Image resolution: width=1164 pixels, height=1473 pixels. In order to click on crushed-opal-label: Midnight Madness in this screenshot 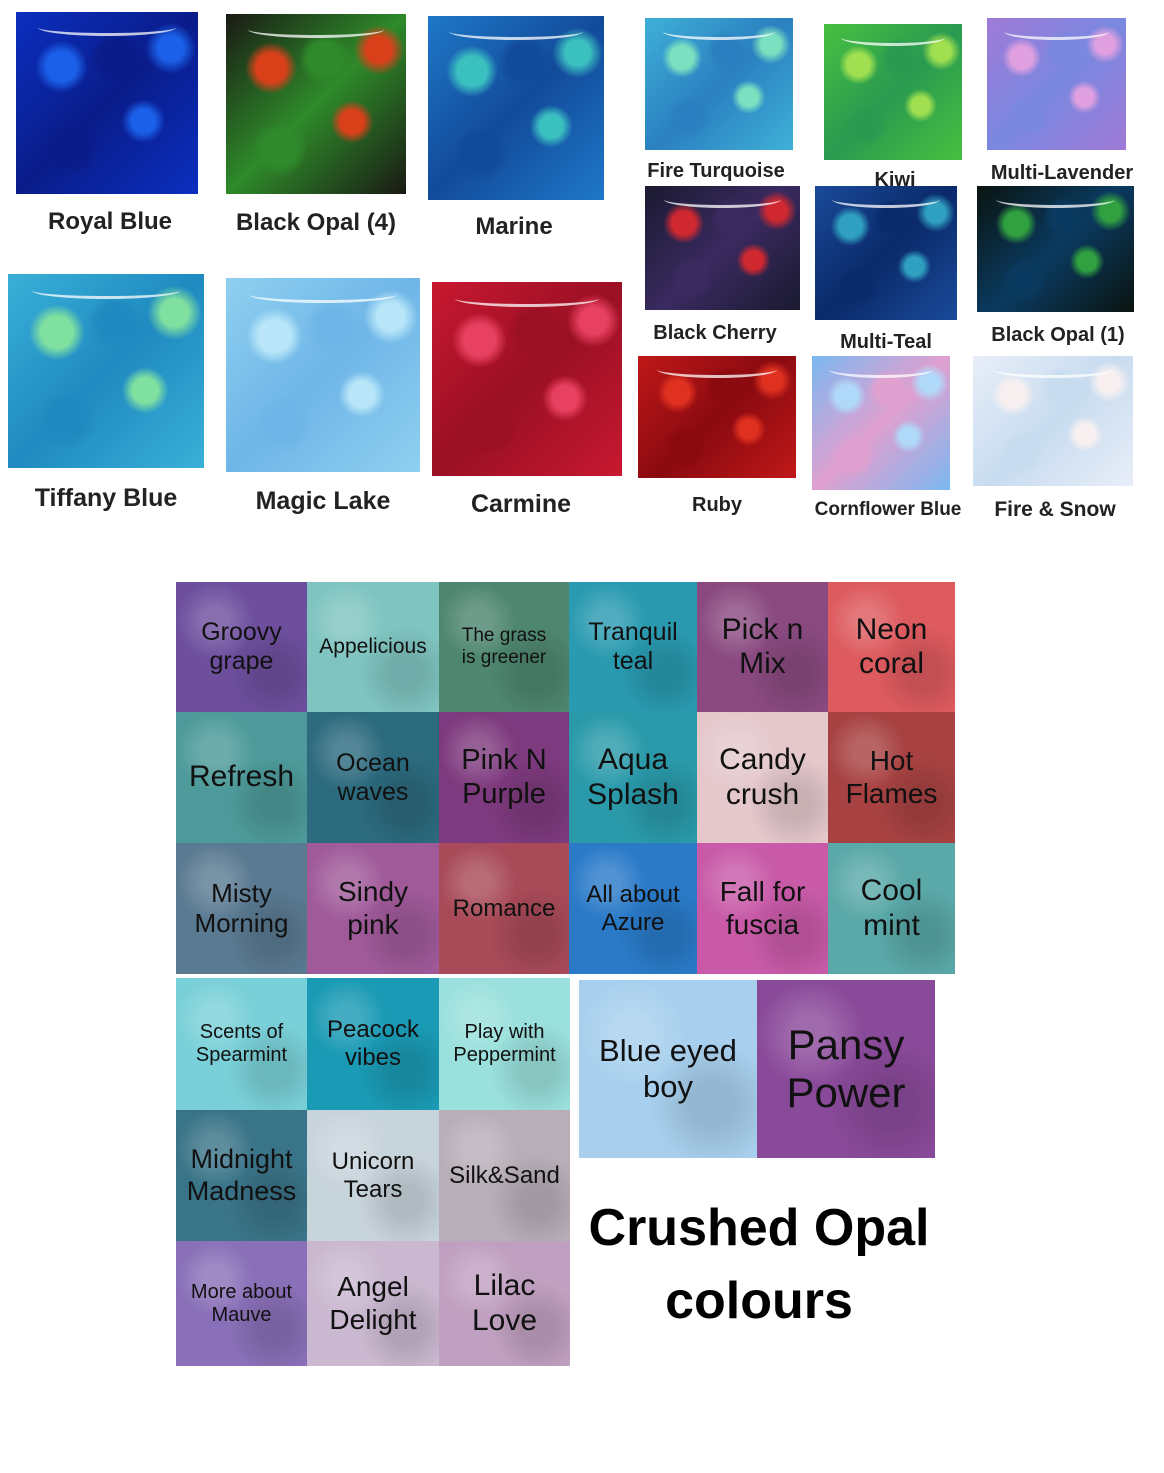, I will do `click(241, 1175)`.